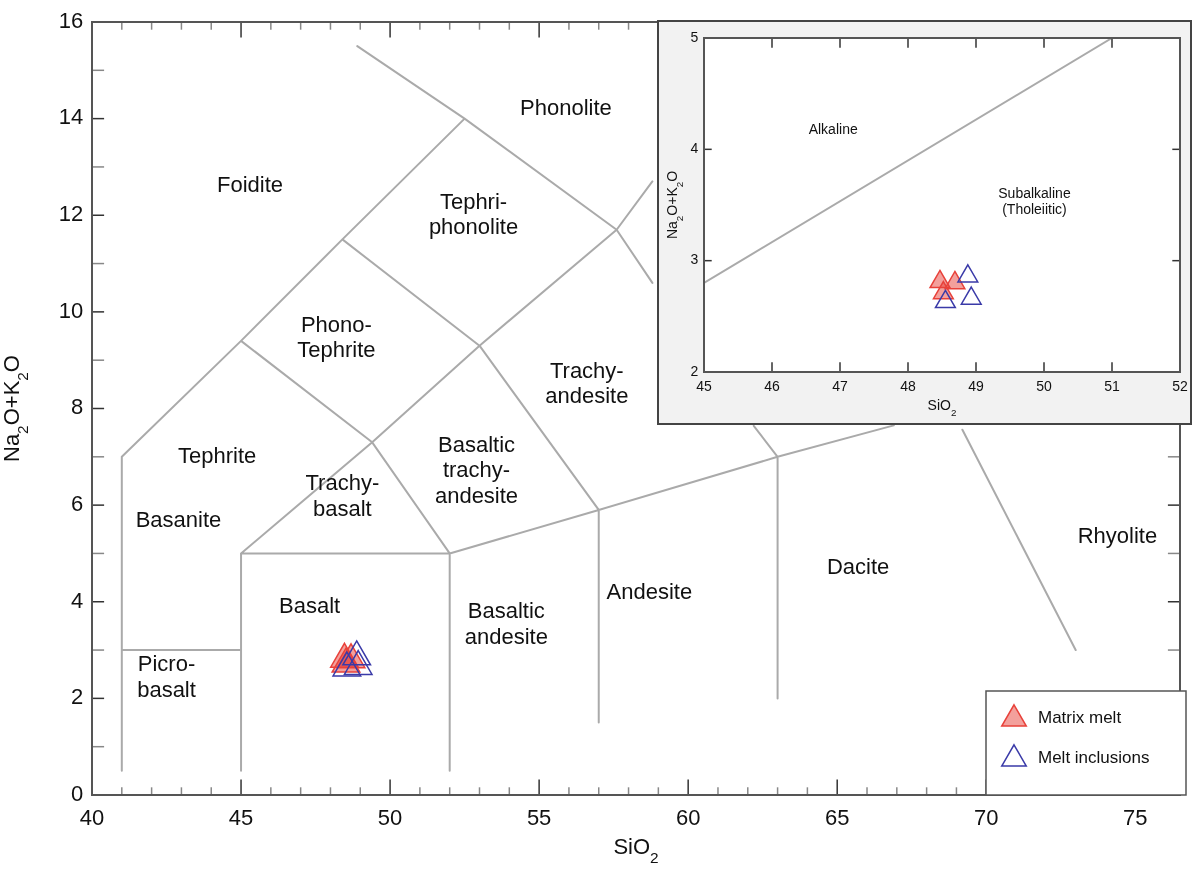 The height and width of the screenshot is (888, 1194). Describe the element at coordinates (587, 382) in the screenshot. I see `annotation: Trachy- andesite` at that location.